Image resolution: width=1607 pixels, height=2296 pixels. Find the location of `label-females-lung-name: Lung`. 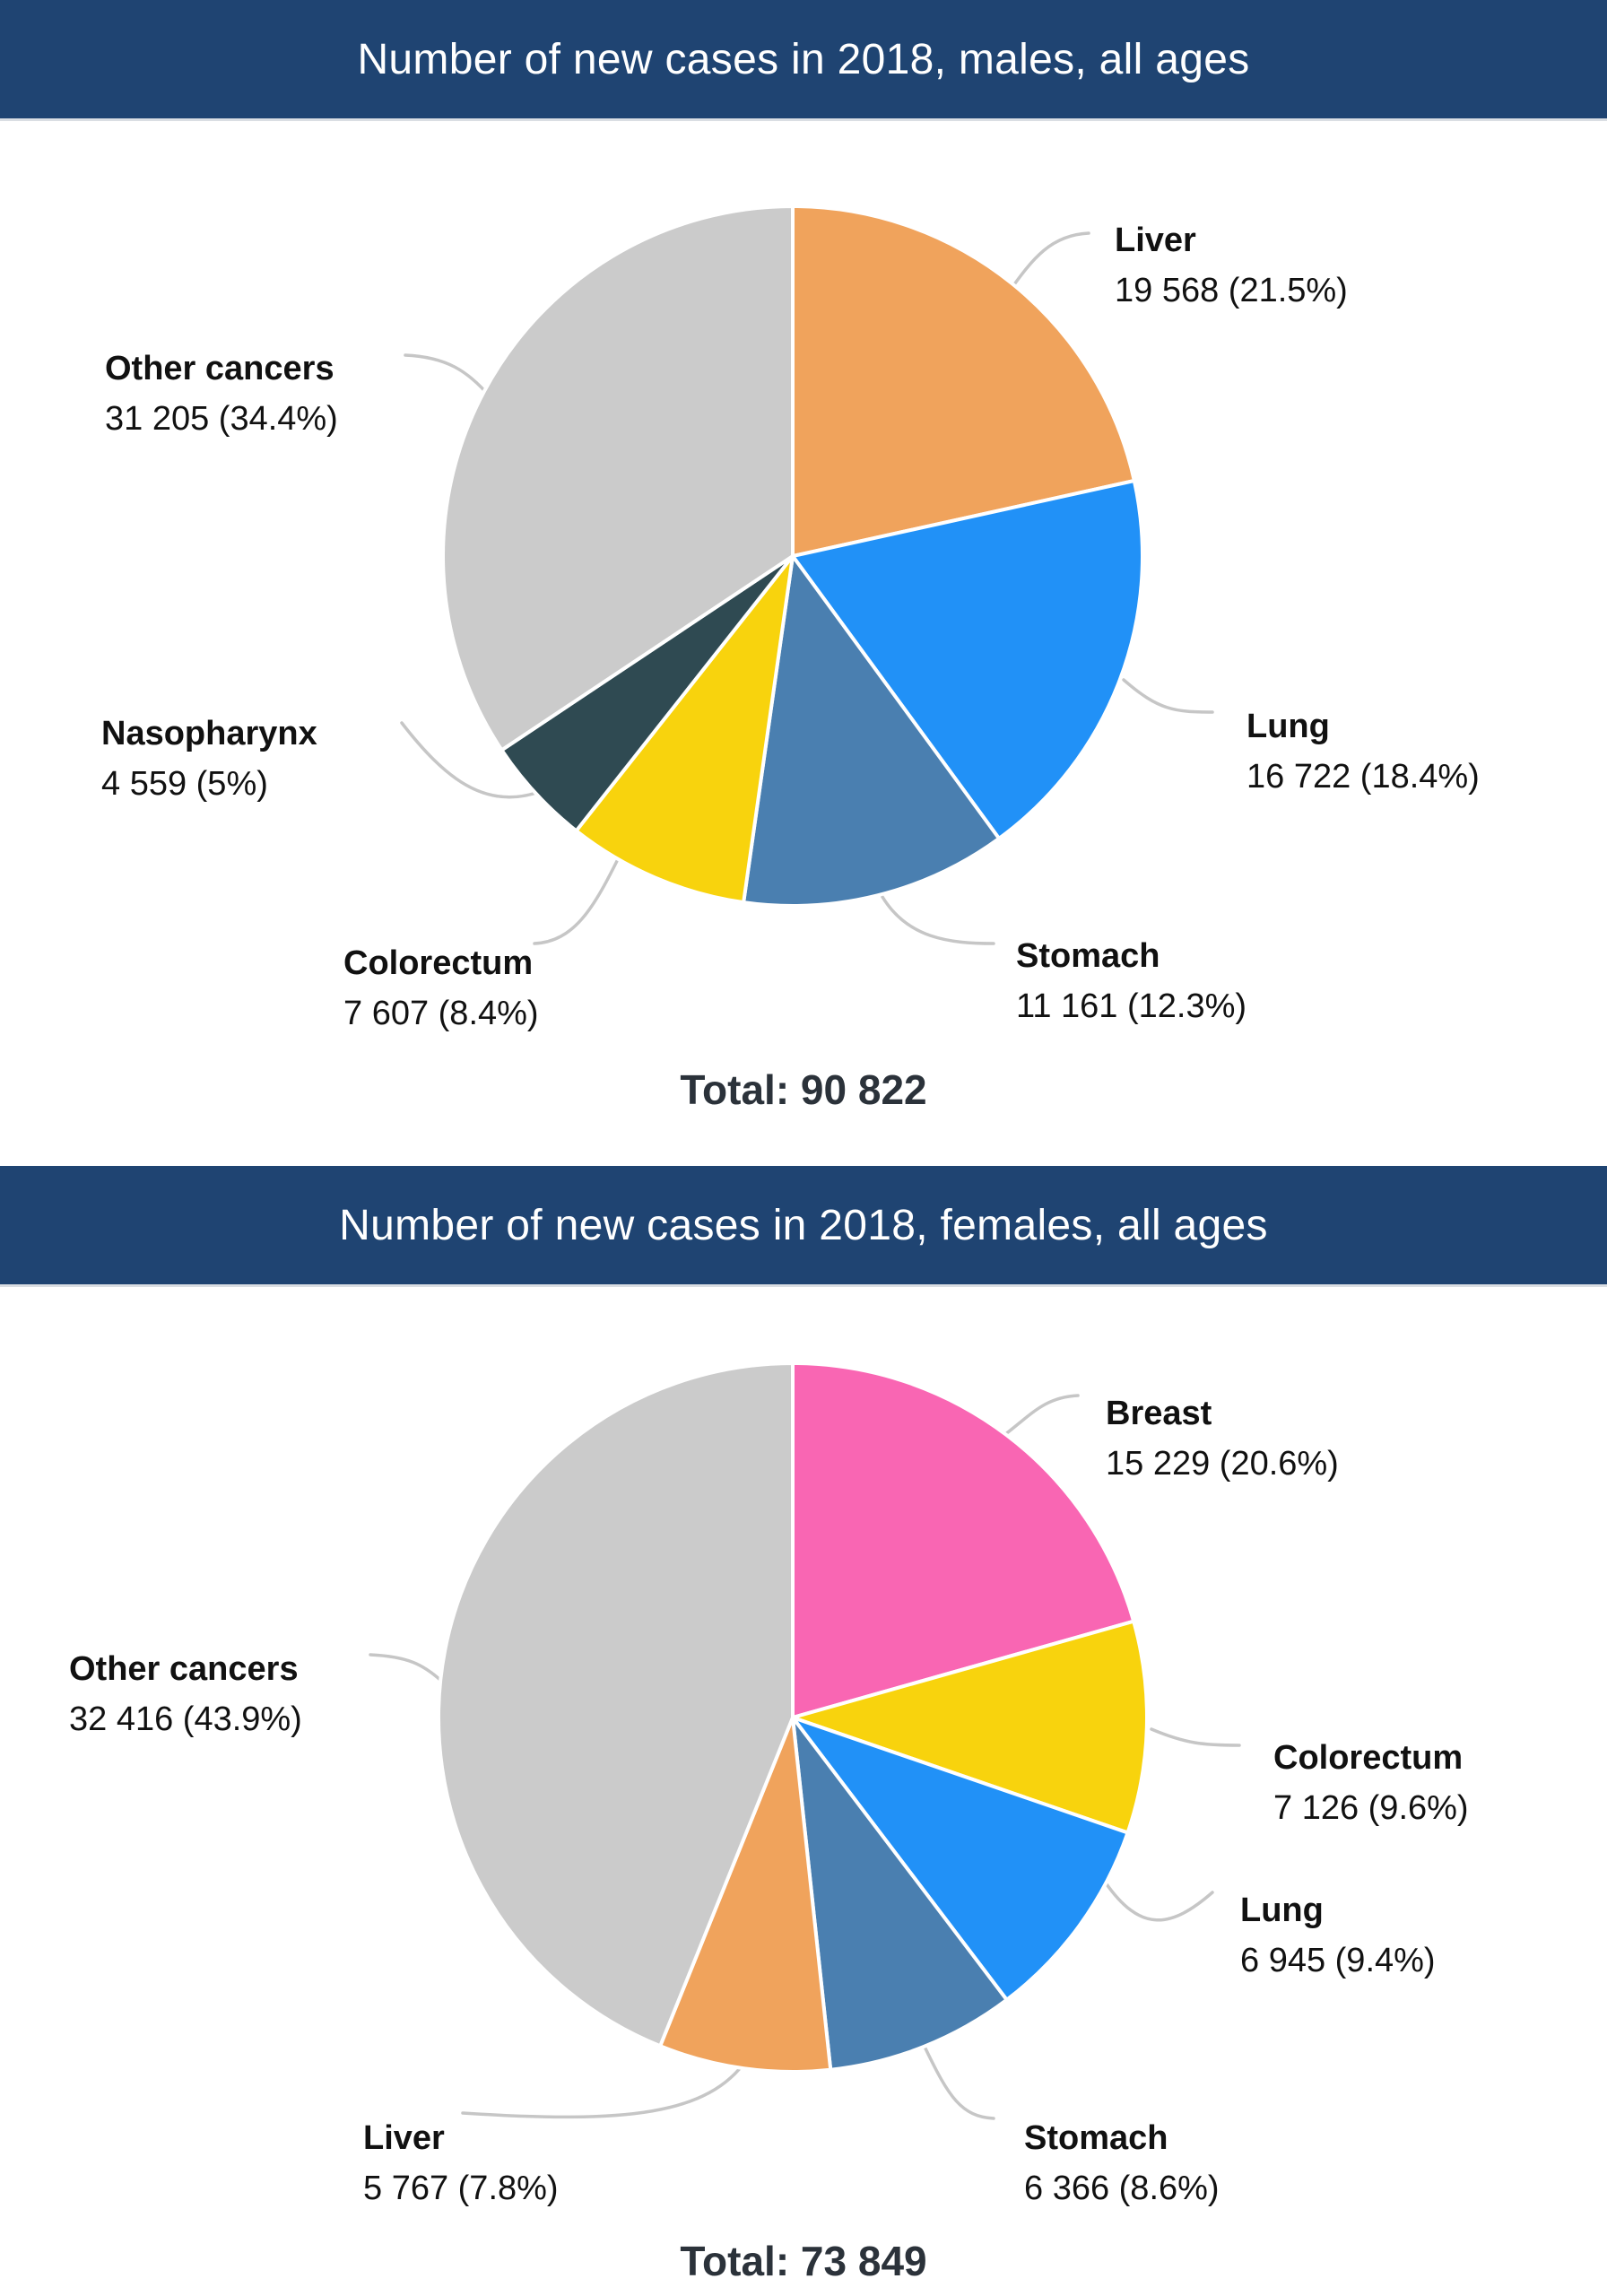

label-females-lung-name: Lung is located at coordinates (1282, 1910).